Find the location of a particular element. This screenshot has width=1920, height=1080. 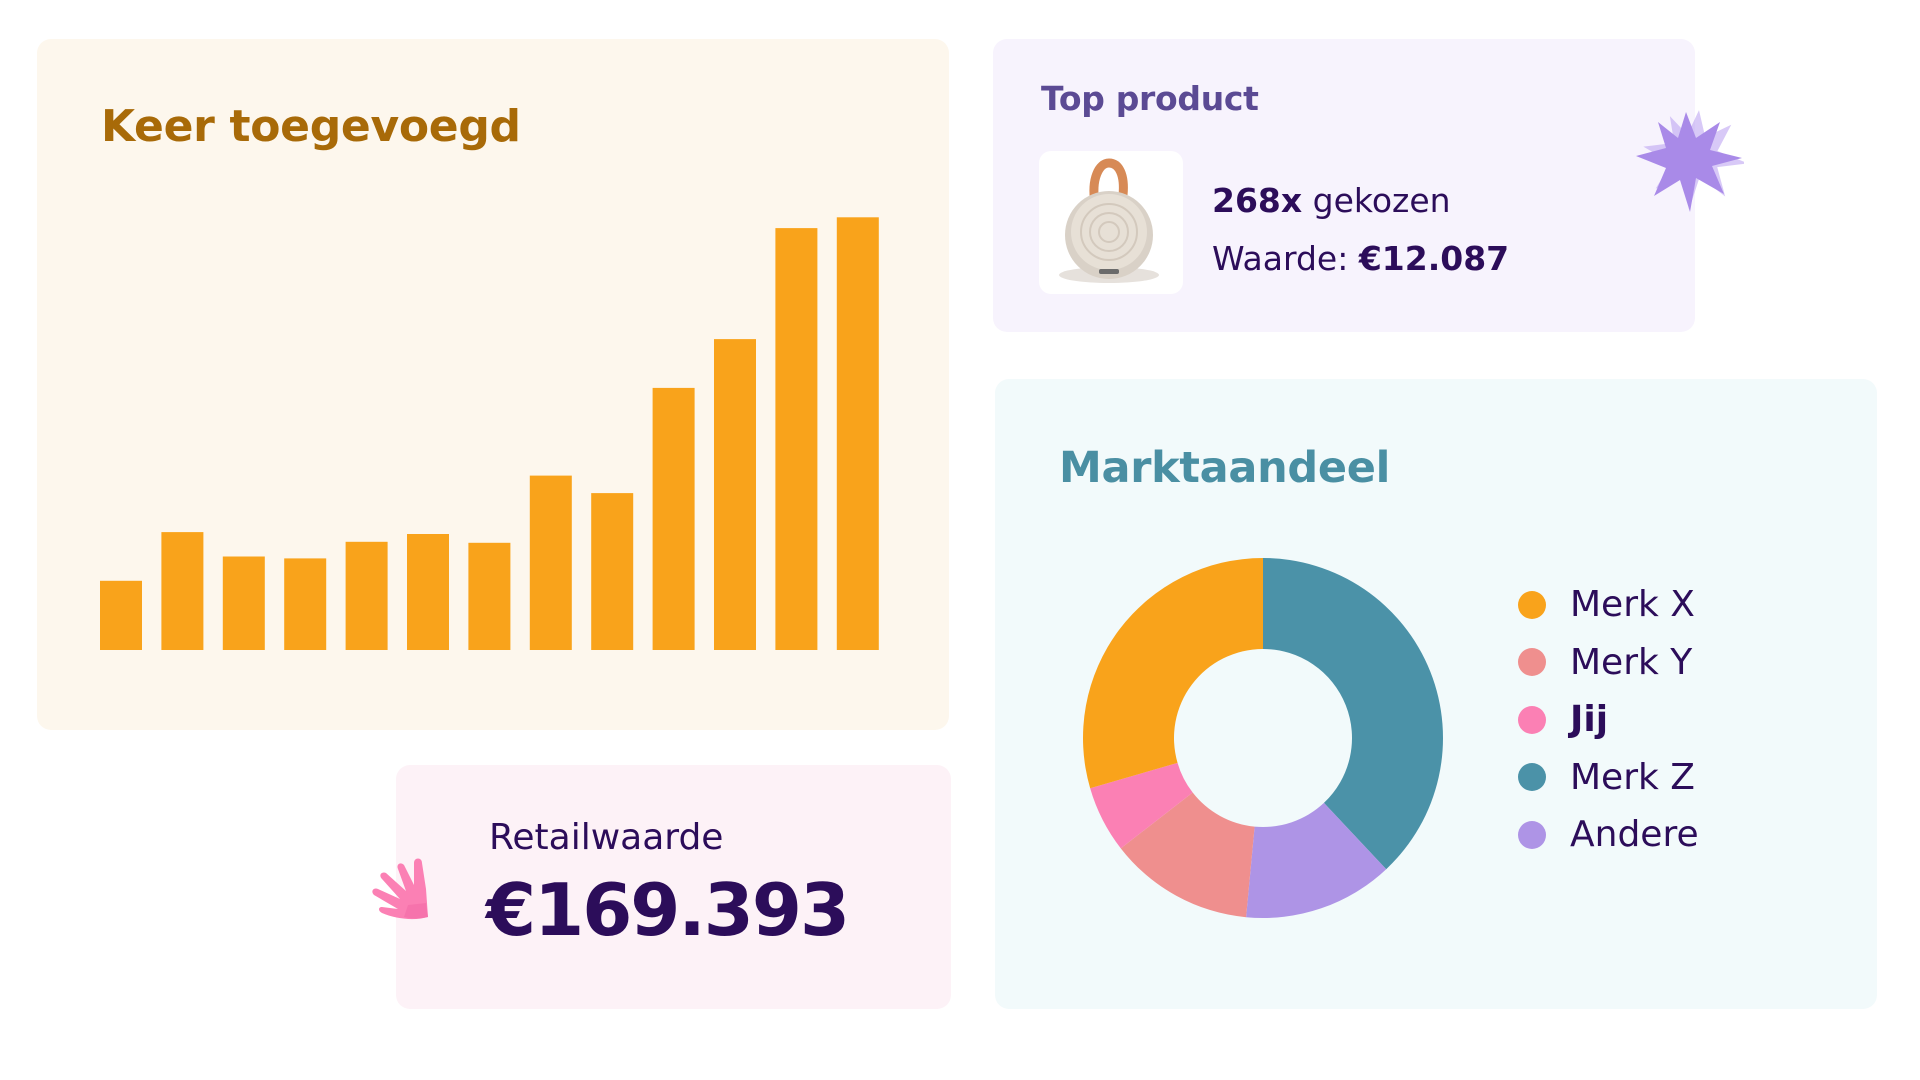

times-added-title: Keer toegevoegd is located at coordinates (311, 126).